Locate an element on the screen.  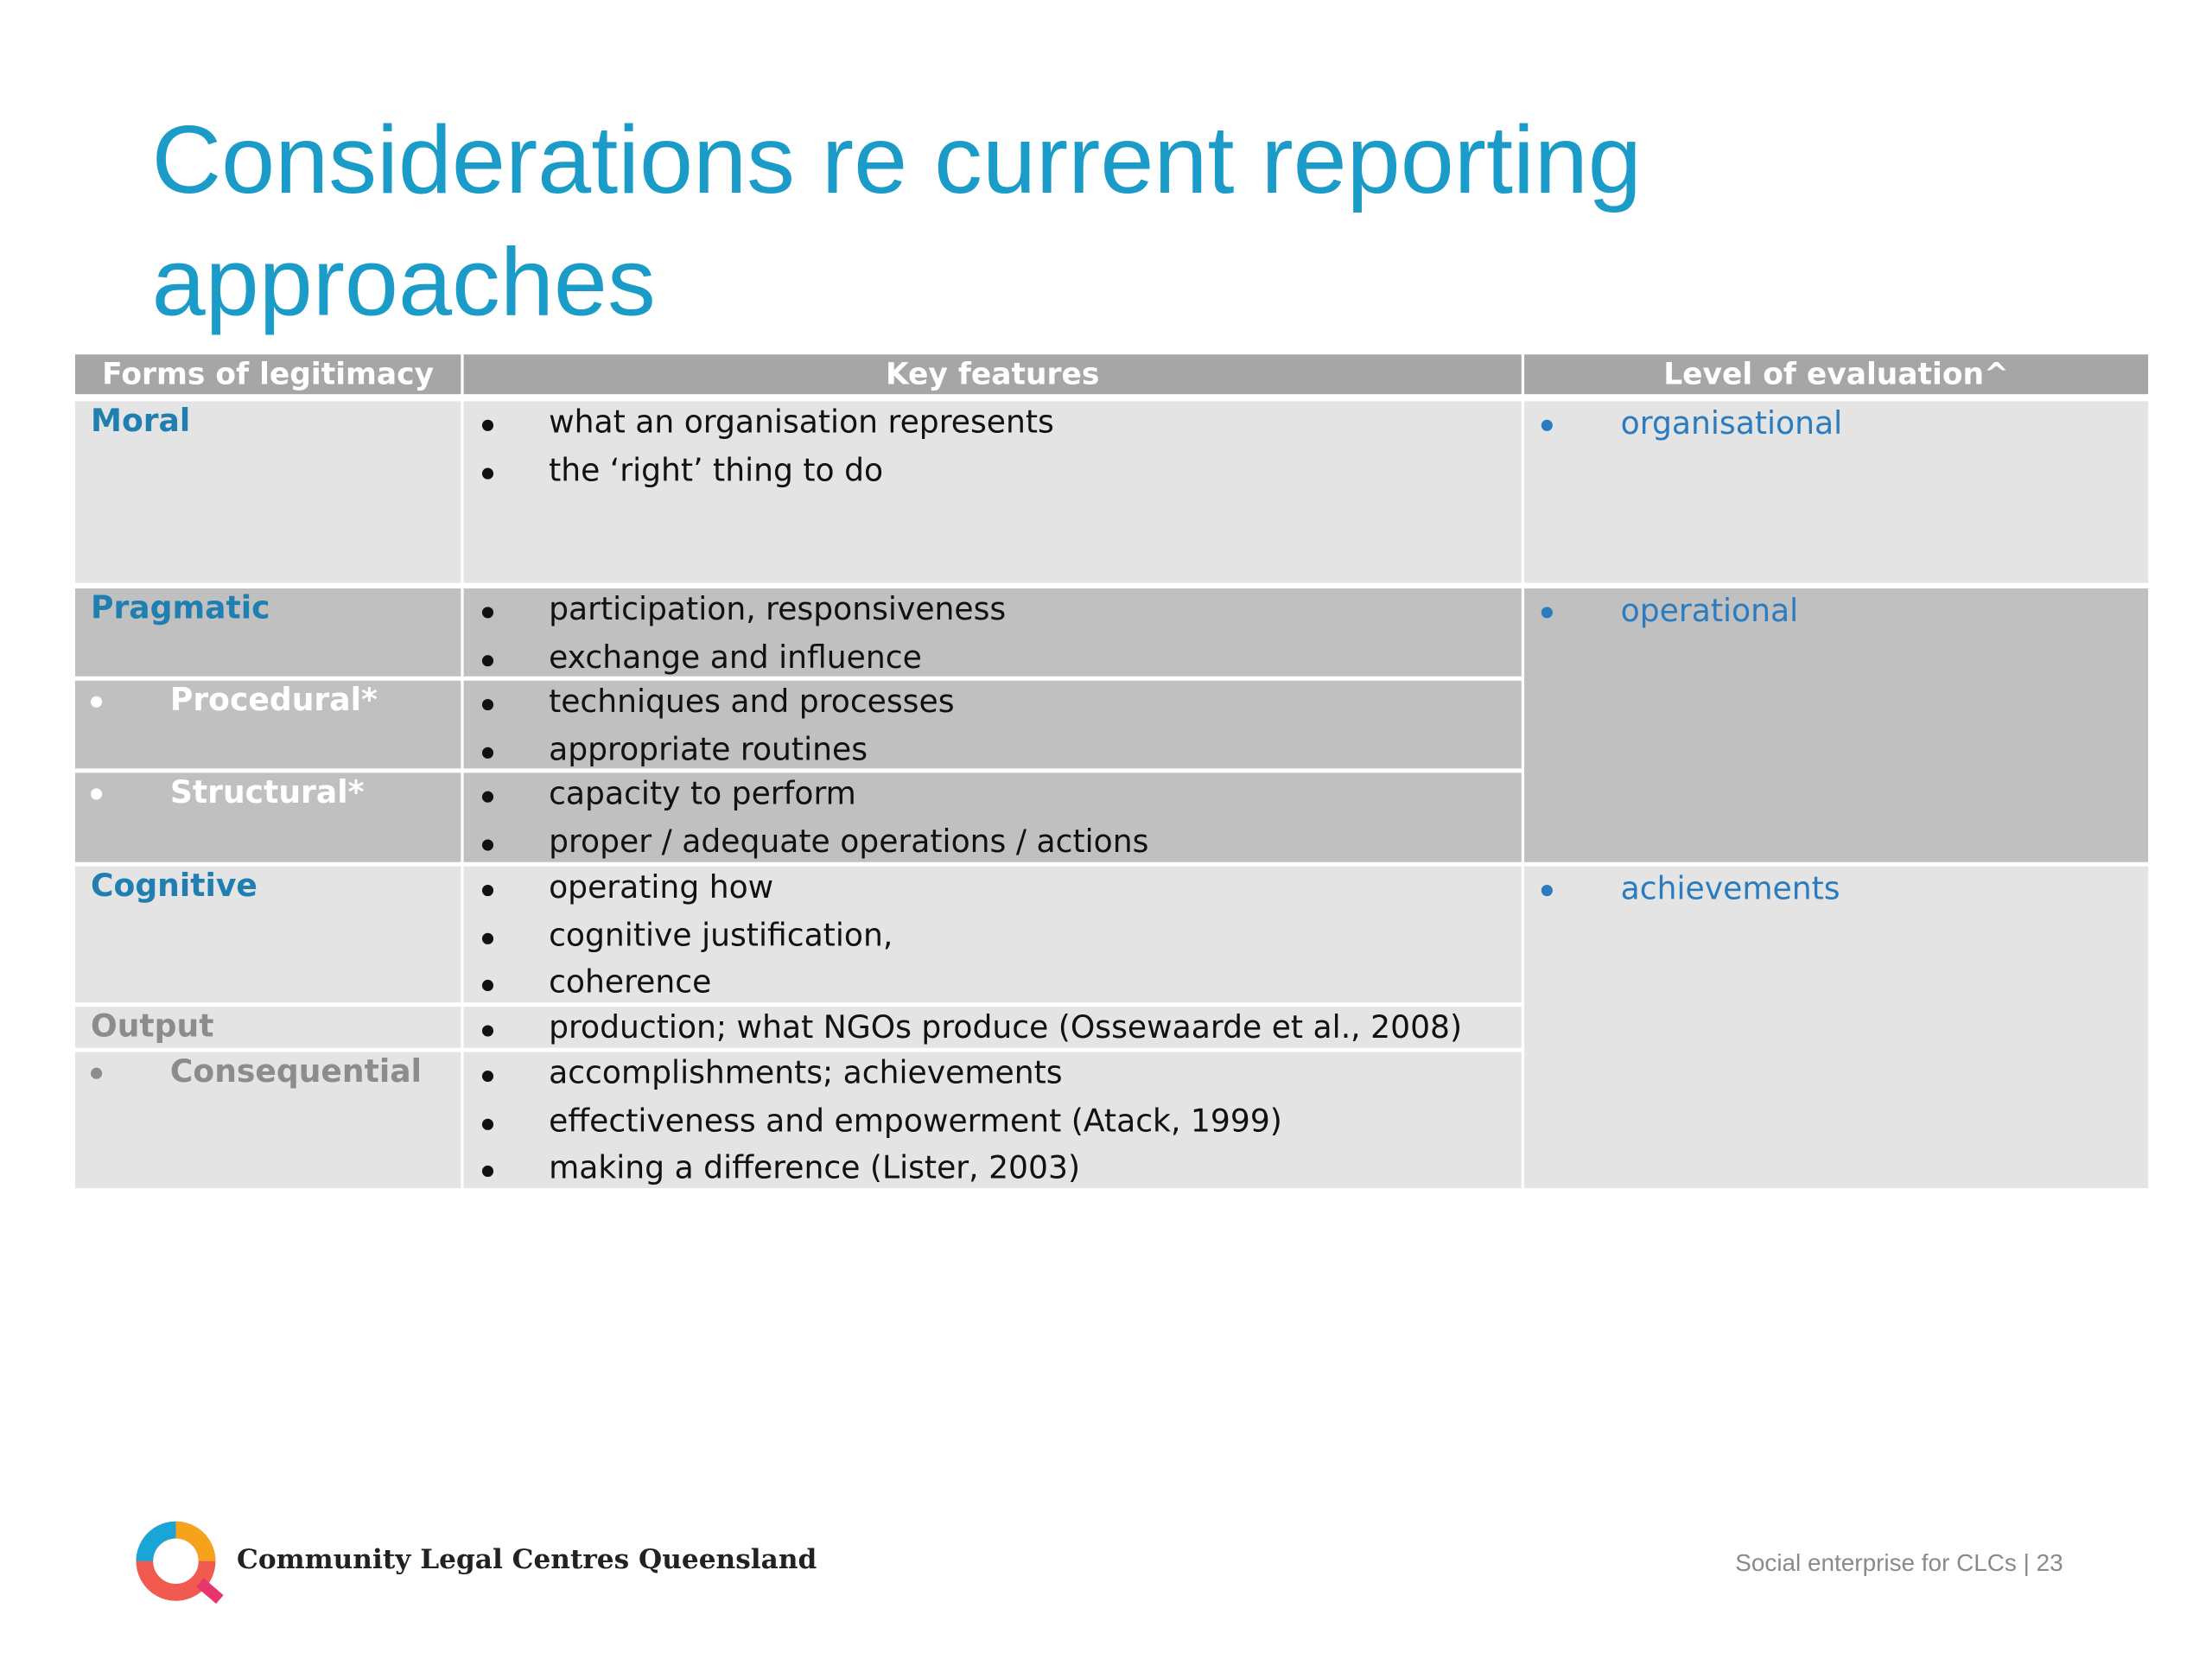
form-cell: Moral is located at coordinates (267, 492).